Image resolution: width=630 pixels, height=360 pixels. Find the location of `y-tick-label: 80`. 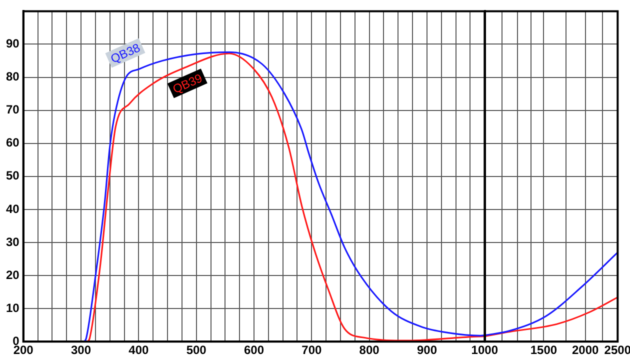

y-tick-label: 80 is located at coordinates (13, 77).